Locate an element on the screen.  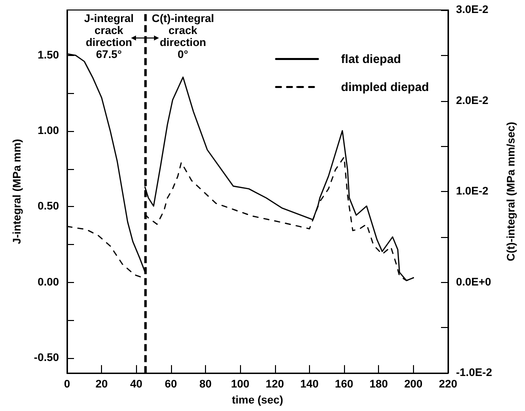
y-tick-label: 0.00 is located at coordinates (48, 282).